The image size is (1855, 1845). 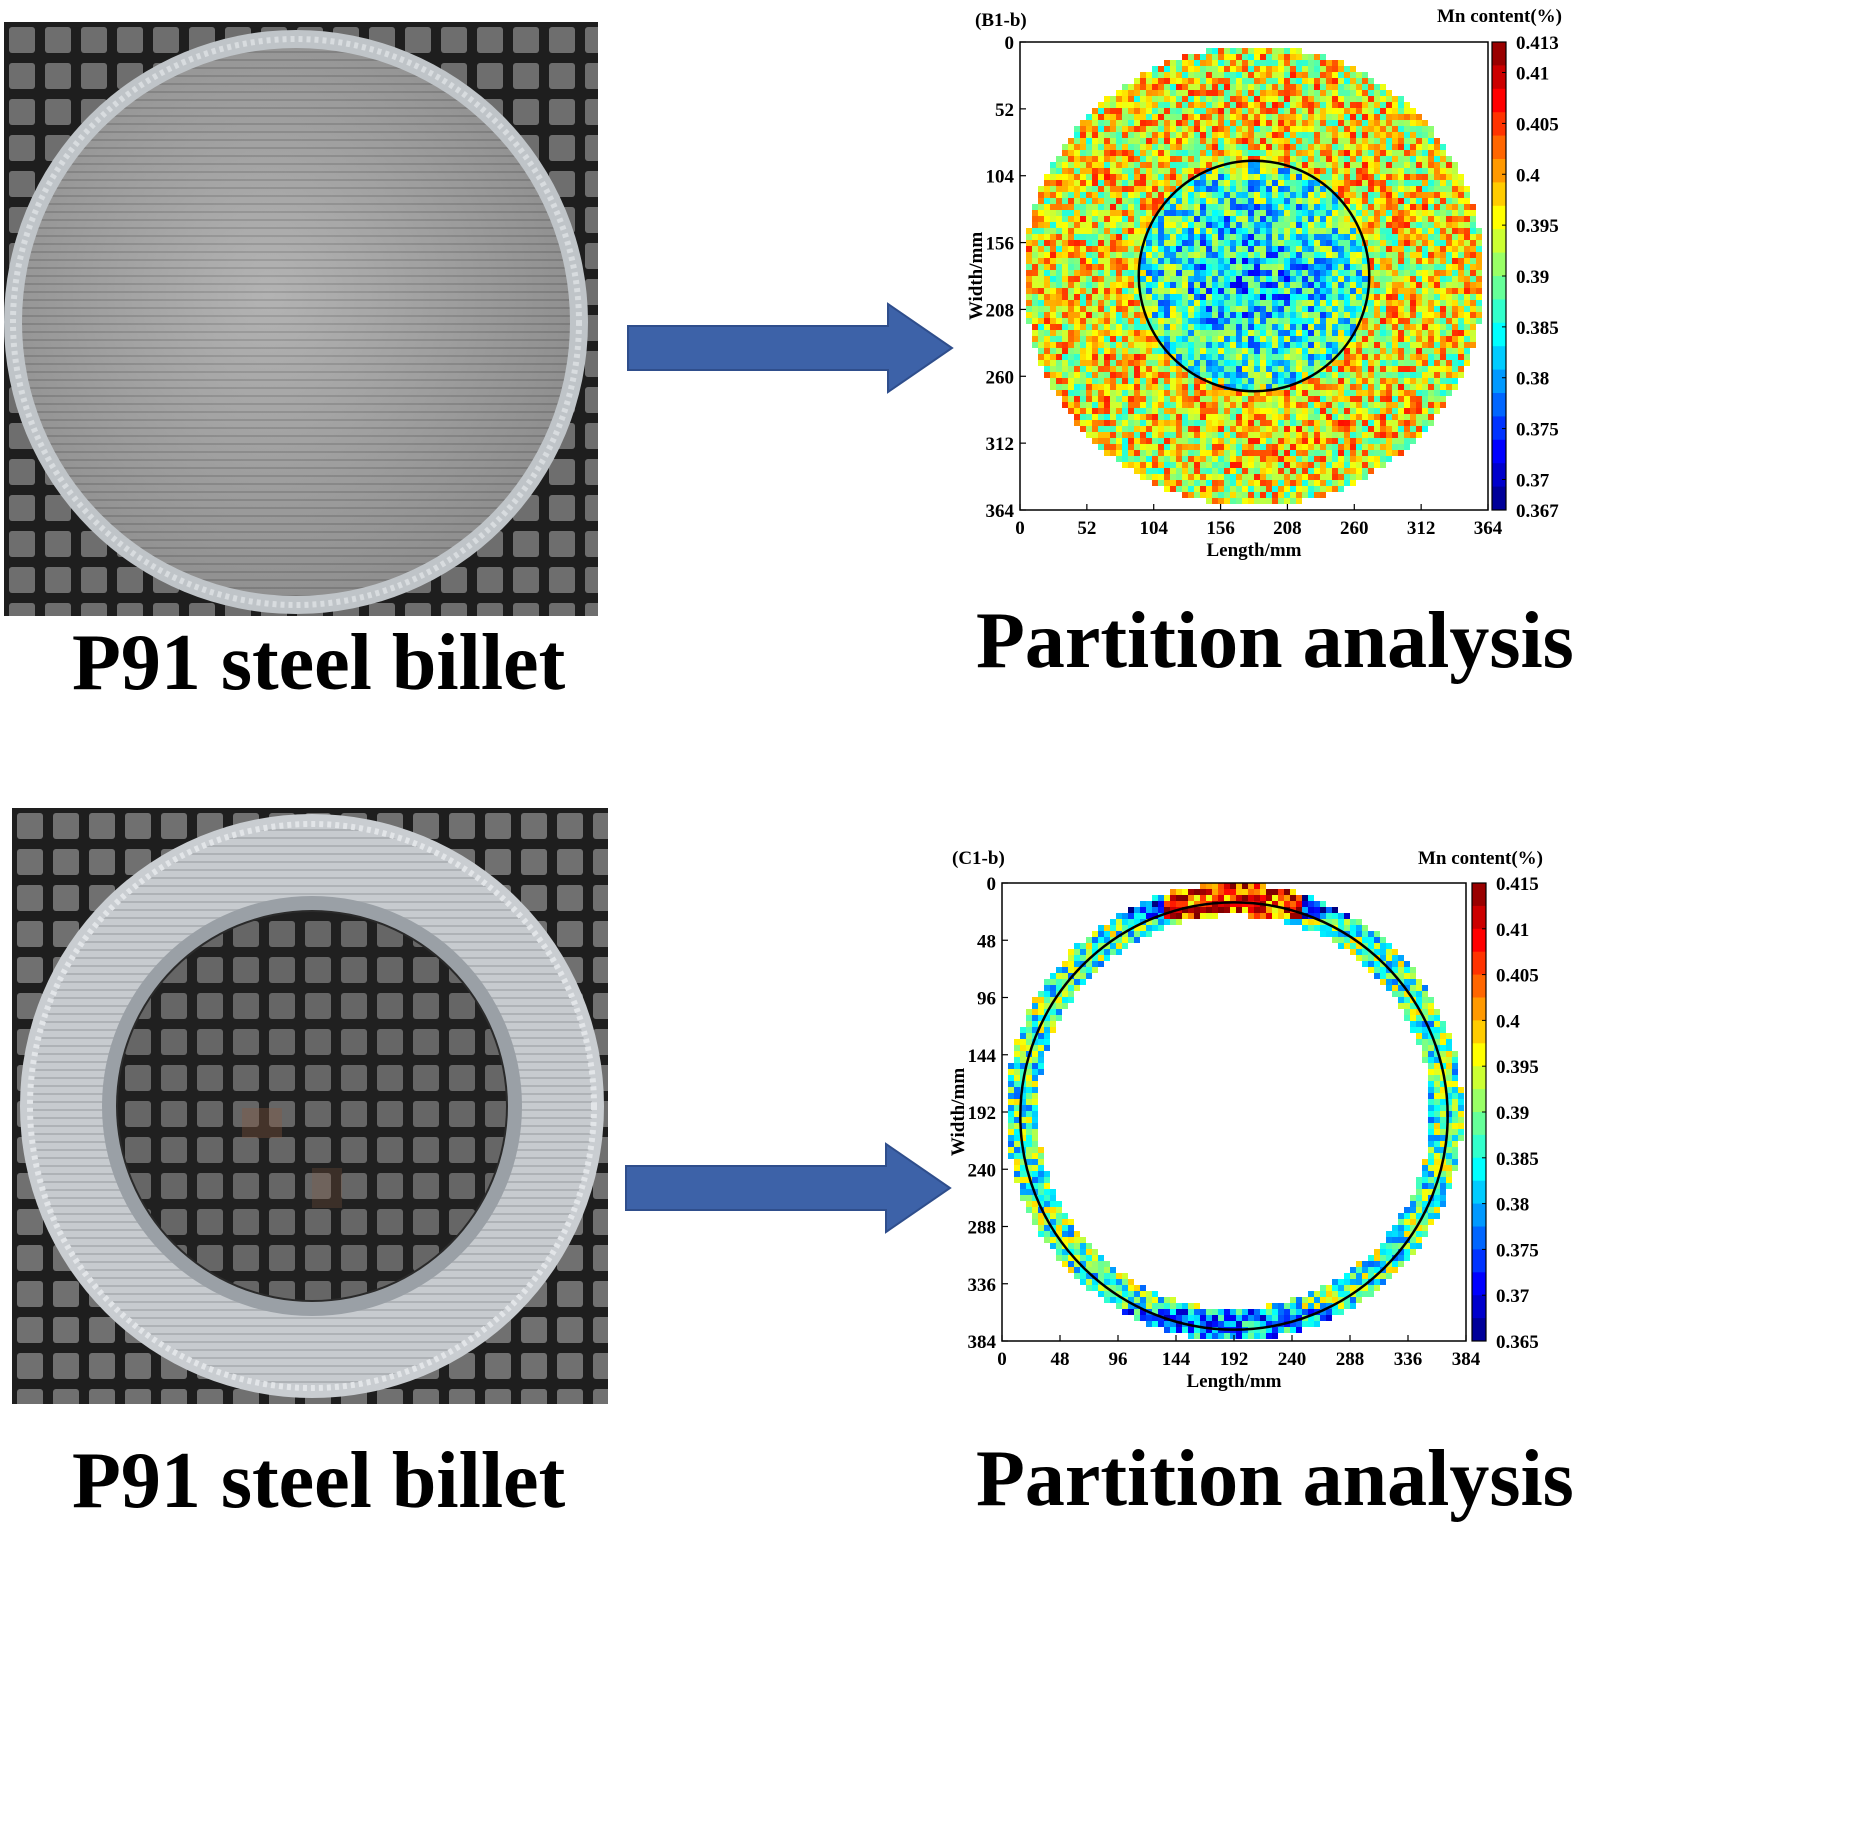 I want to click on x-tick-label: 192, so click(x=1234, y=1359).